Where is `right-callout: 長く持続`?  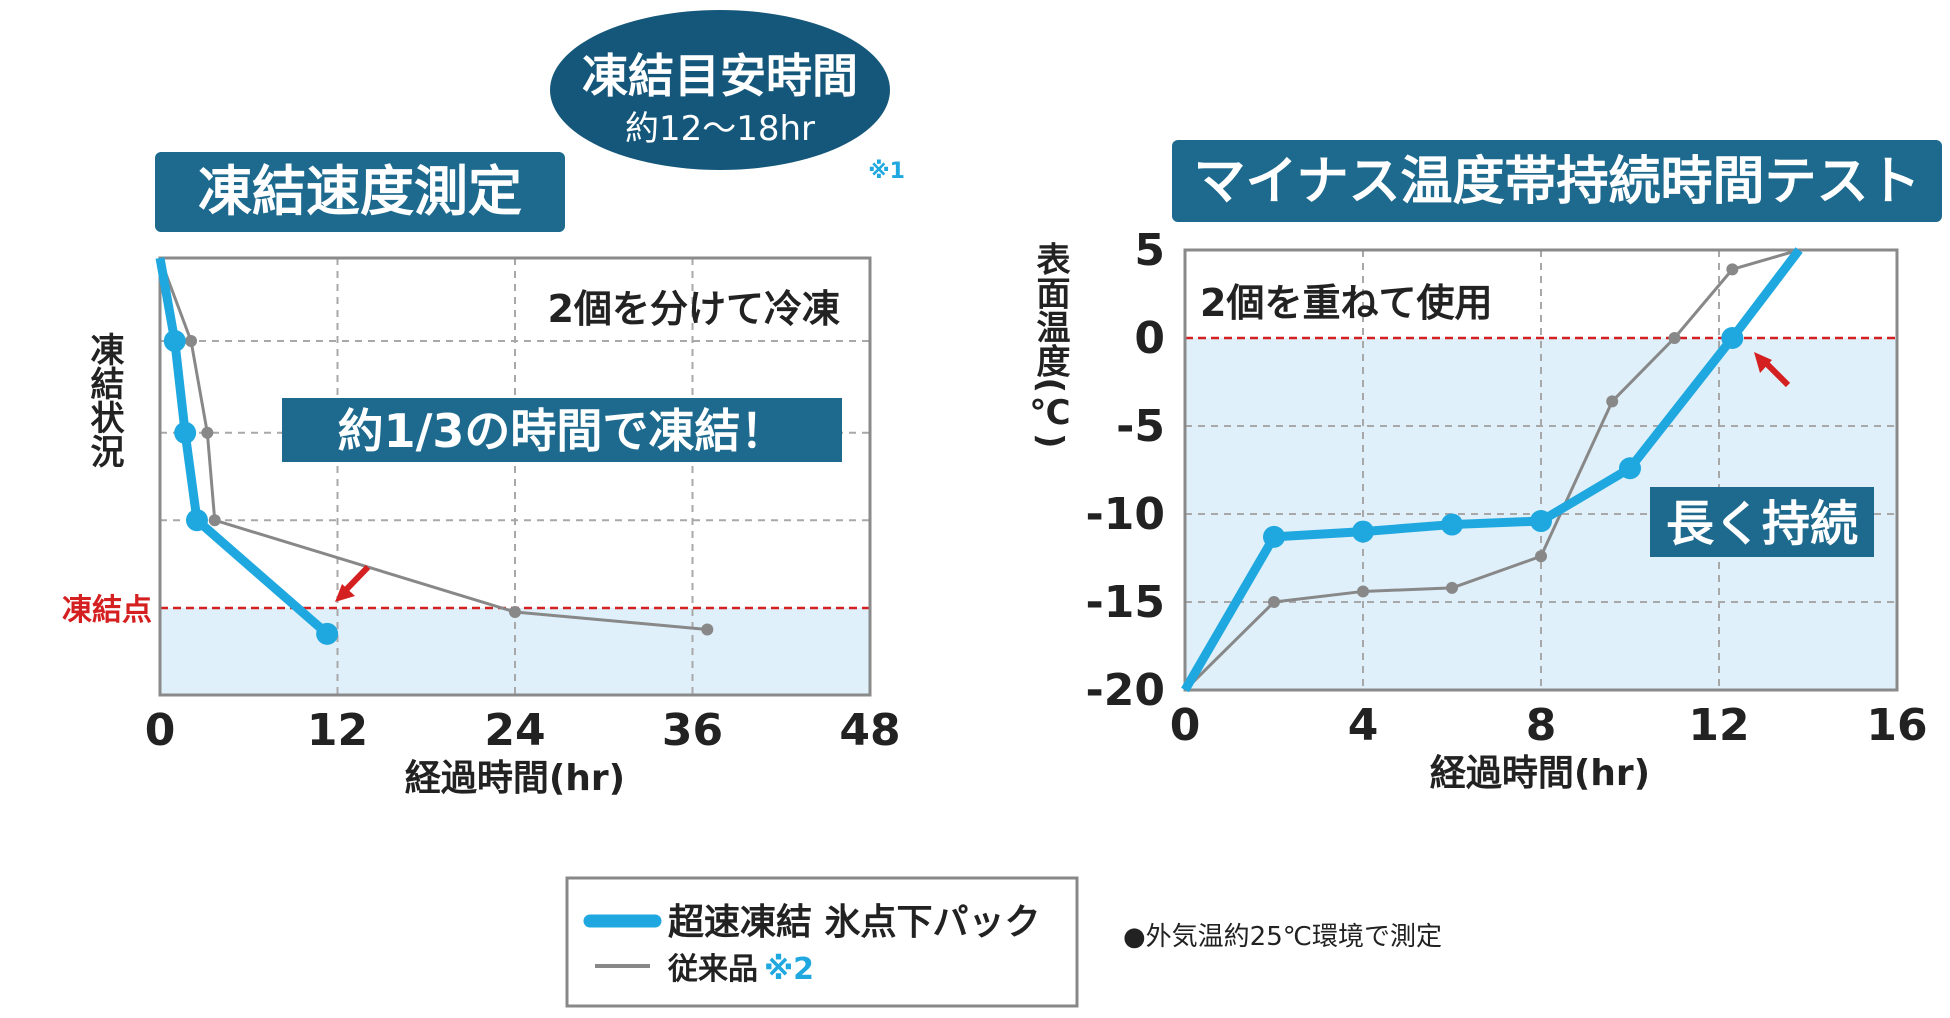
right-callout: 長く持続 is located at coordinates (1762, 524).